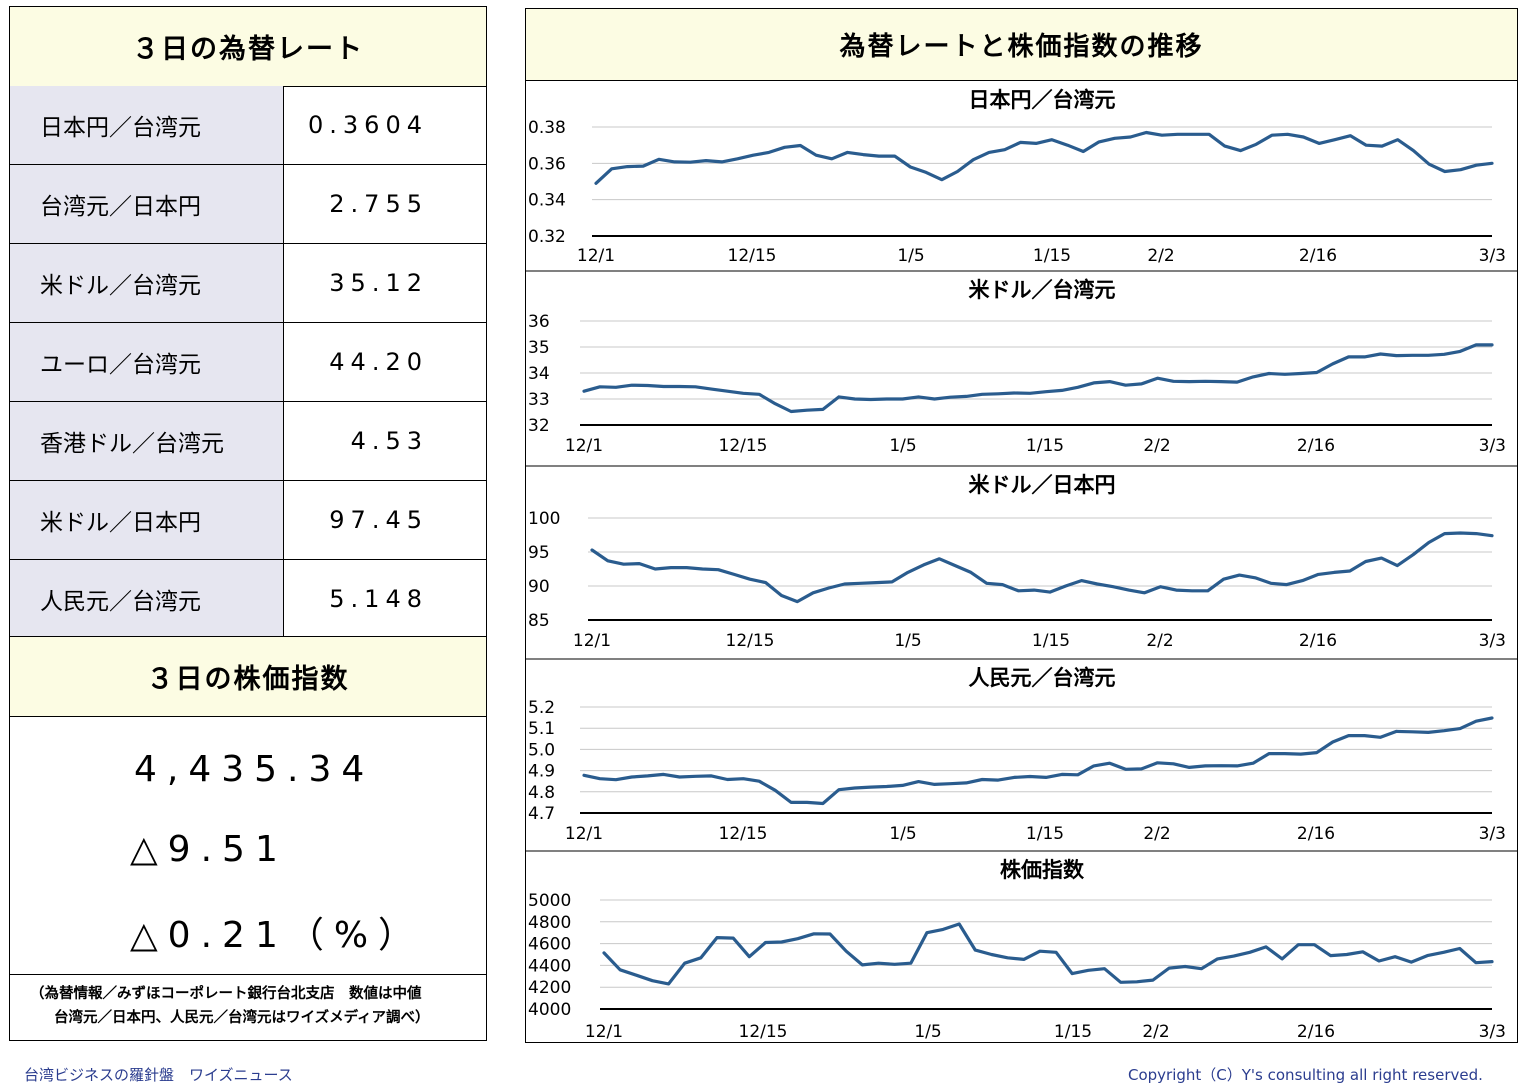 The width and height of the screenshot is (1524, 1092). I want to click on stock-title: ３日の株価指数, so click(248, 676).